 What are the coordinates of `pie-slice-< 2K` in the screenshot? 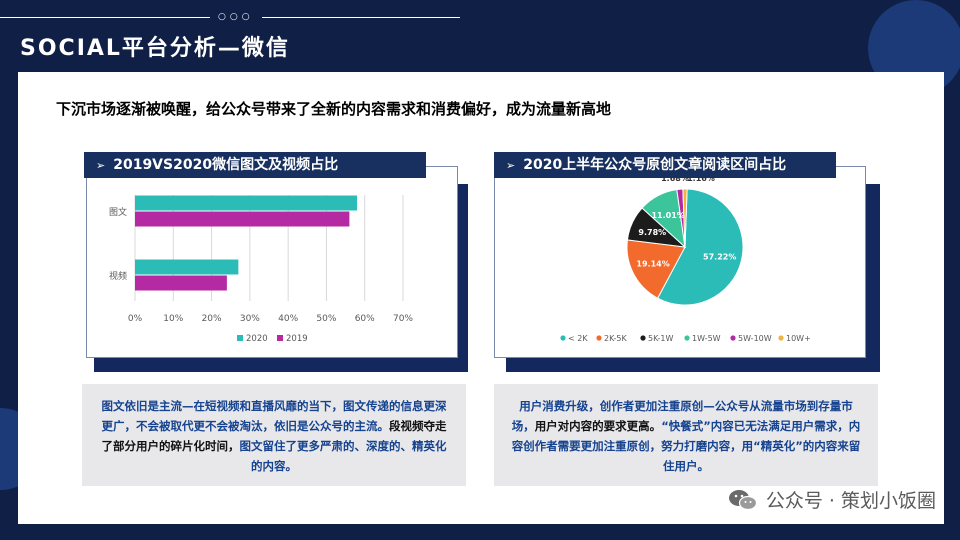 It's located at (700, 247).